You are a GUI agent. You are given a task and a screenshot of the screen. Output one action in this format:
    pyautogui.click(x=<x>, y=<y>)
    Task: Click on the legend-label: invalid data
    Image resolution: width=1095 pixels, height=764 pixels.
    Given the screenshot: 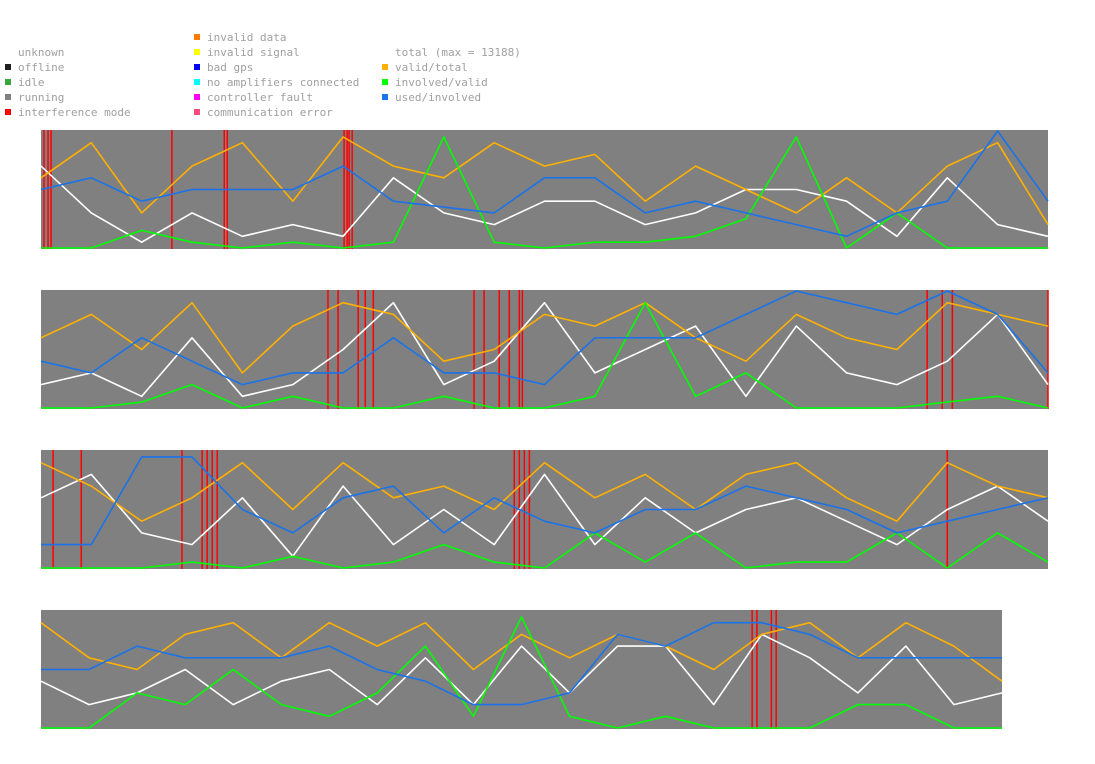 What is the action you would take?
    pyautogui.click(x=247, y=37)
    